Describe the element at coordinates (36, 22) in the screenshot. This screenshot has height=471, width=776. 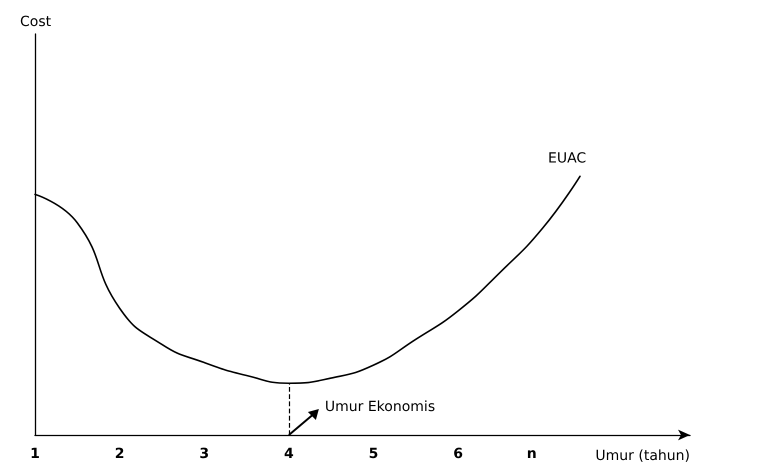
I see `text: Cost` at that location.